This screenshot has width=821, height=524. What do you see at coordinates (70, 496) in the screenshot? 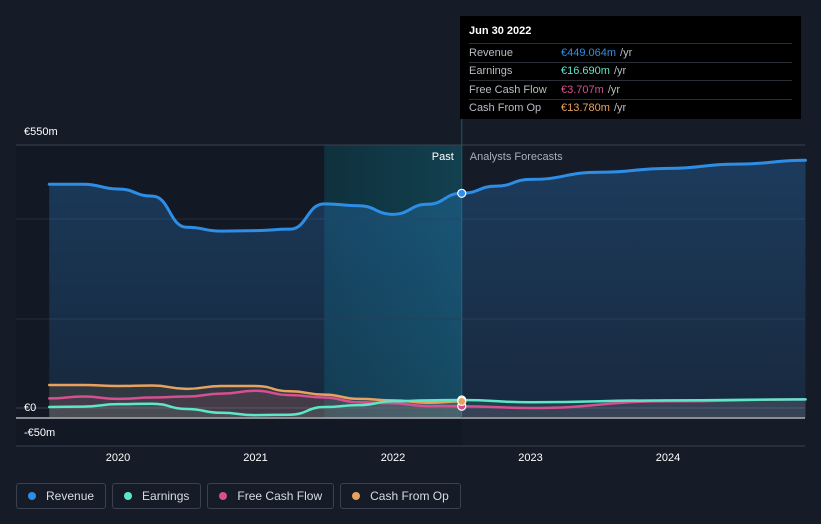
I see `legend-label: Revenue` at bounding box center [70, 496].